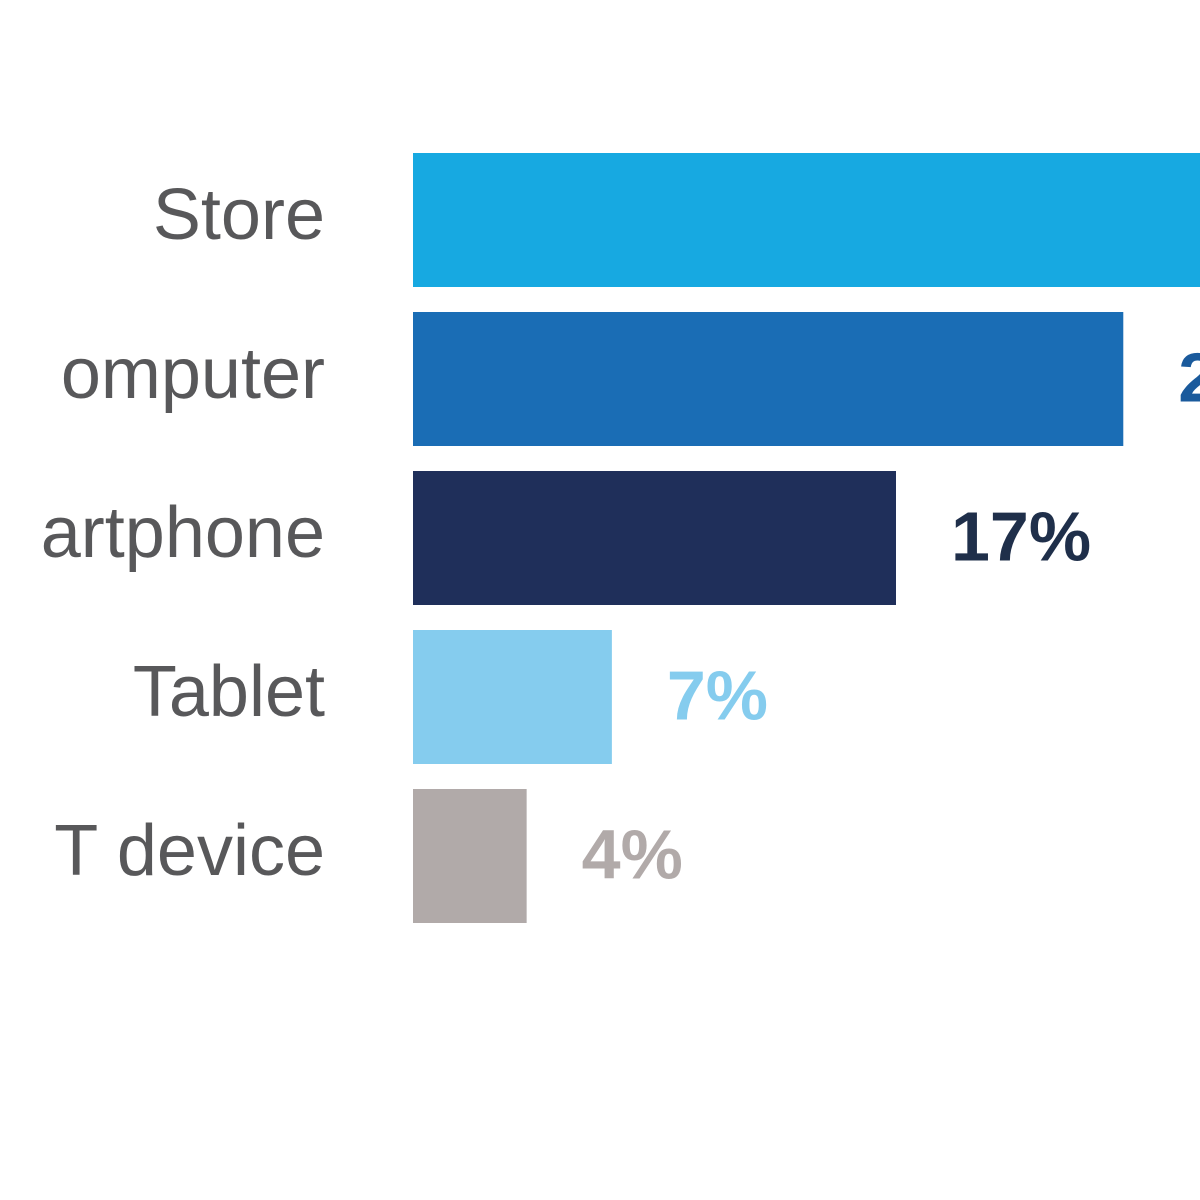 This screenshot has height=1200, width=1200. Describe the element at coordinates (193, 374) in the screenshot. I see `category-label: omputer` at that location.